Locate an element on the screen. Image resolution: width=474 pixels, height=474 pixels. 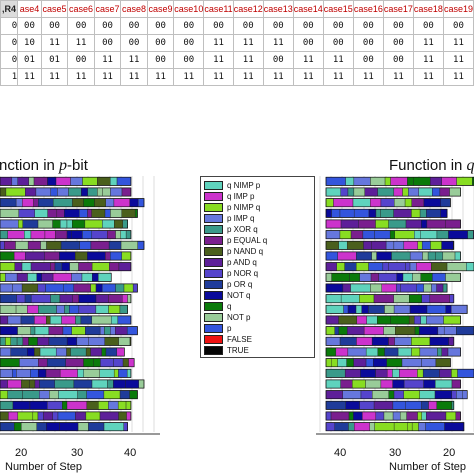
legend-label: p NIMP q is located at coordinates (244, 207).